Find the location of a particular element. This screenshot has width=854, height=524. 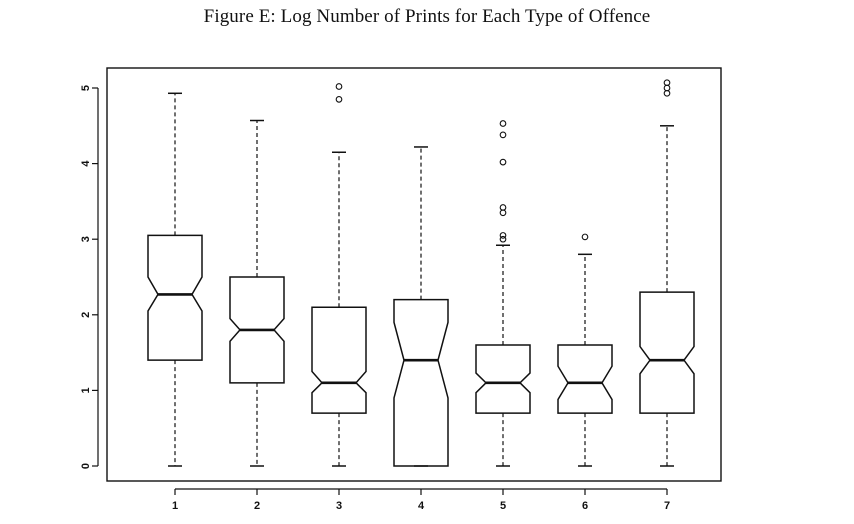

x-tick-label: 6 is located at coordinates (585, 506).